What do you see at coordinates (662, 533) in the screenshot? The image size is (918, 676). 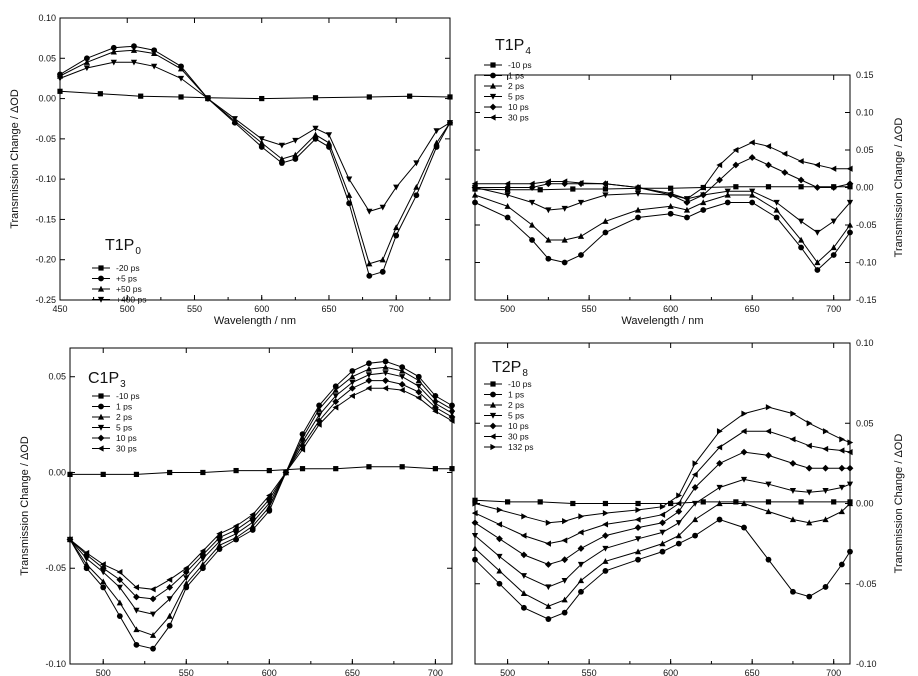 I see `series-5-ps` at bounding box center [662, 533].